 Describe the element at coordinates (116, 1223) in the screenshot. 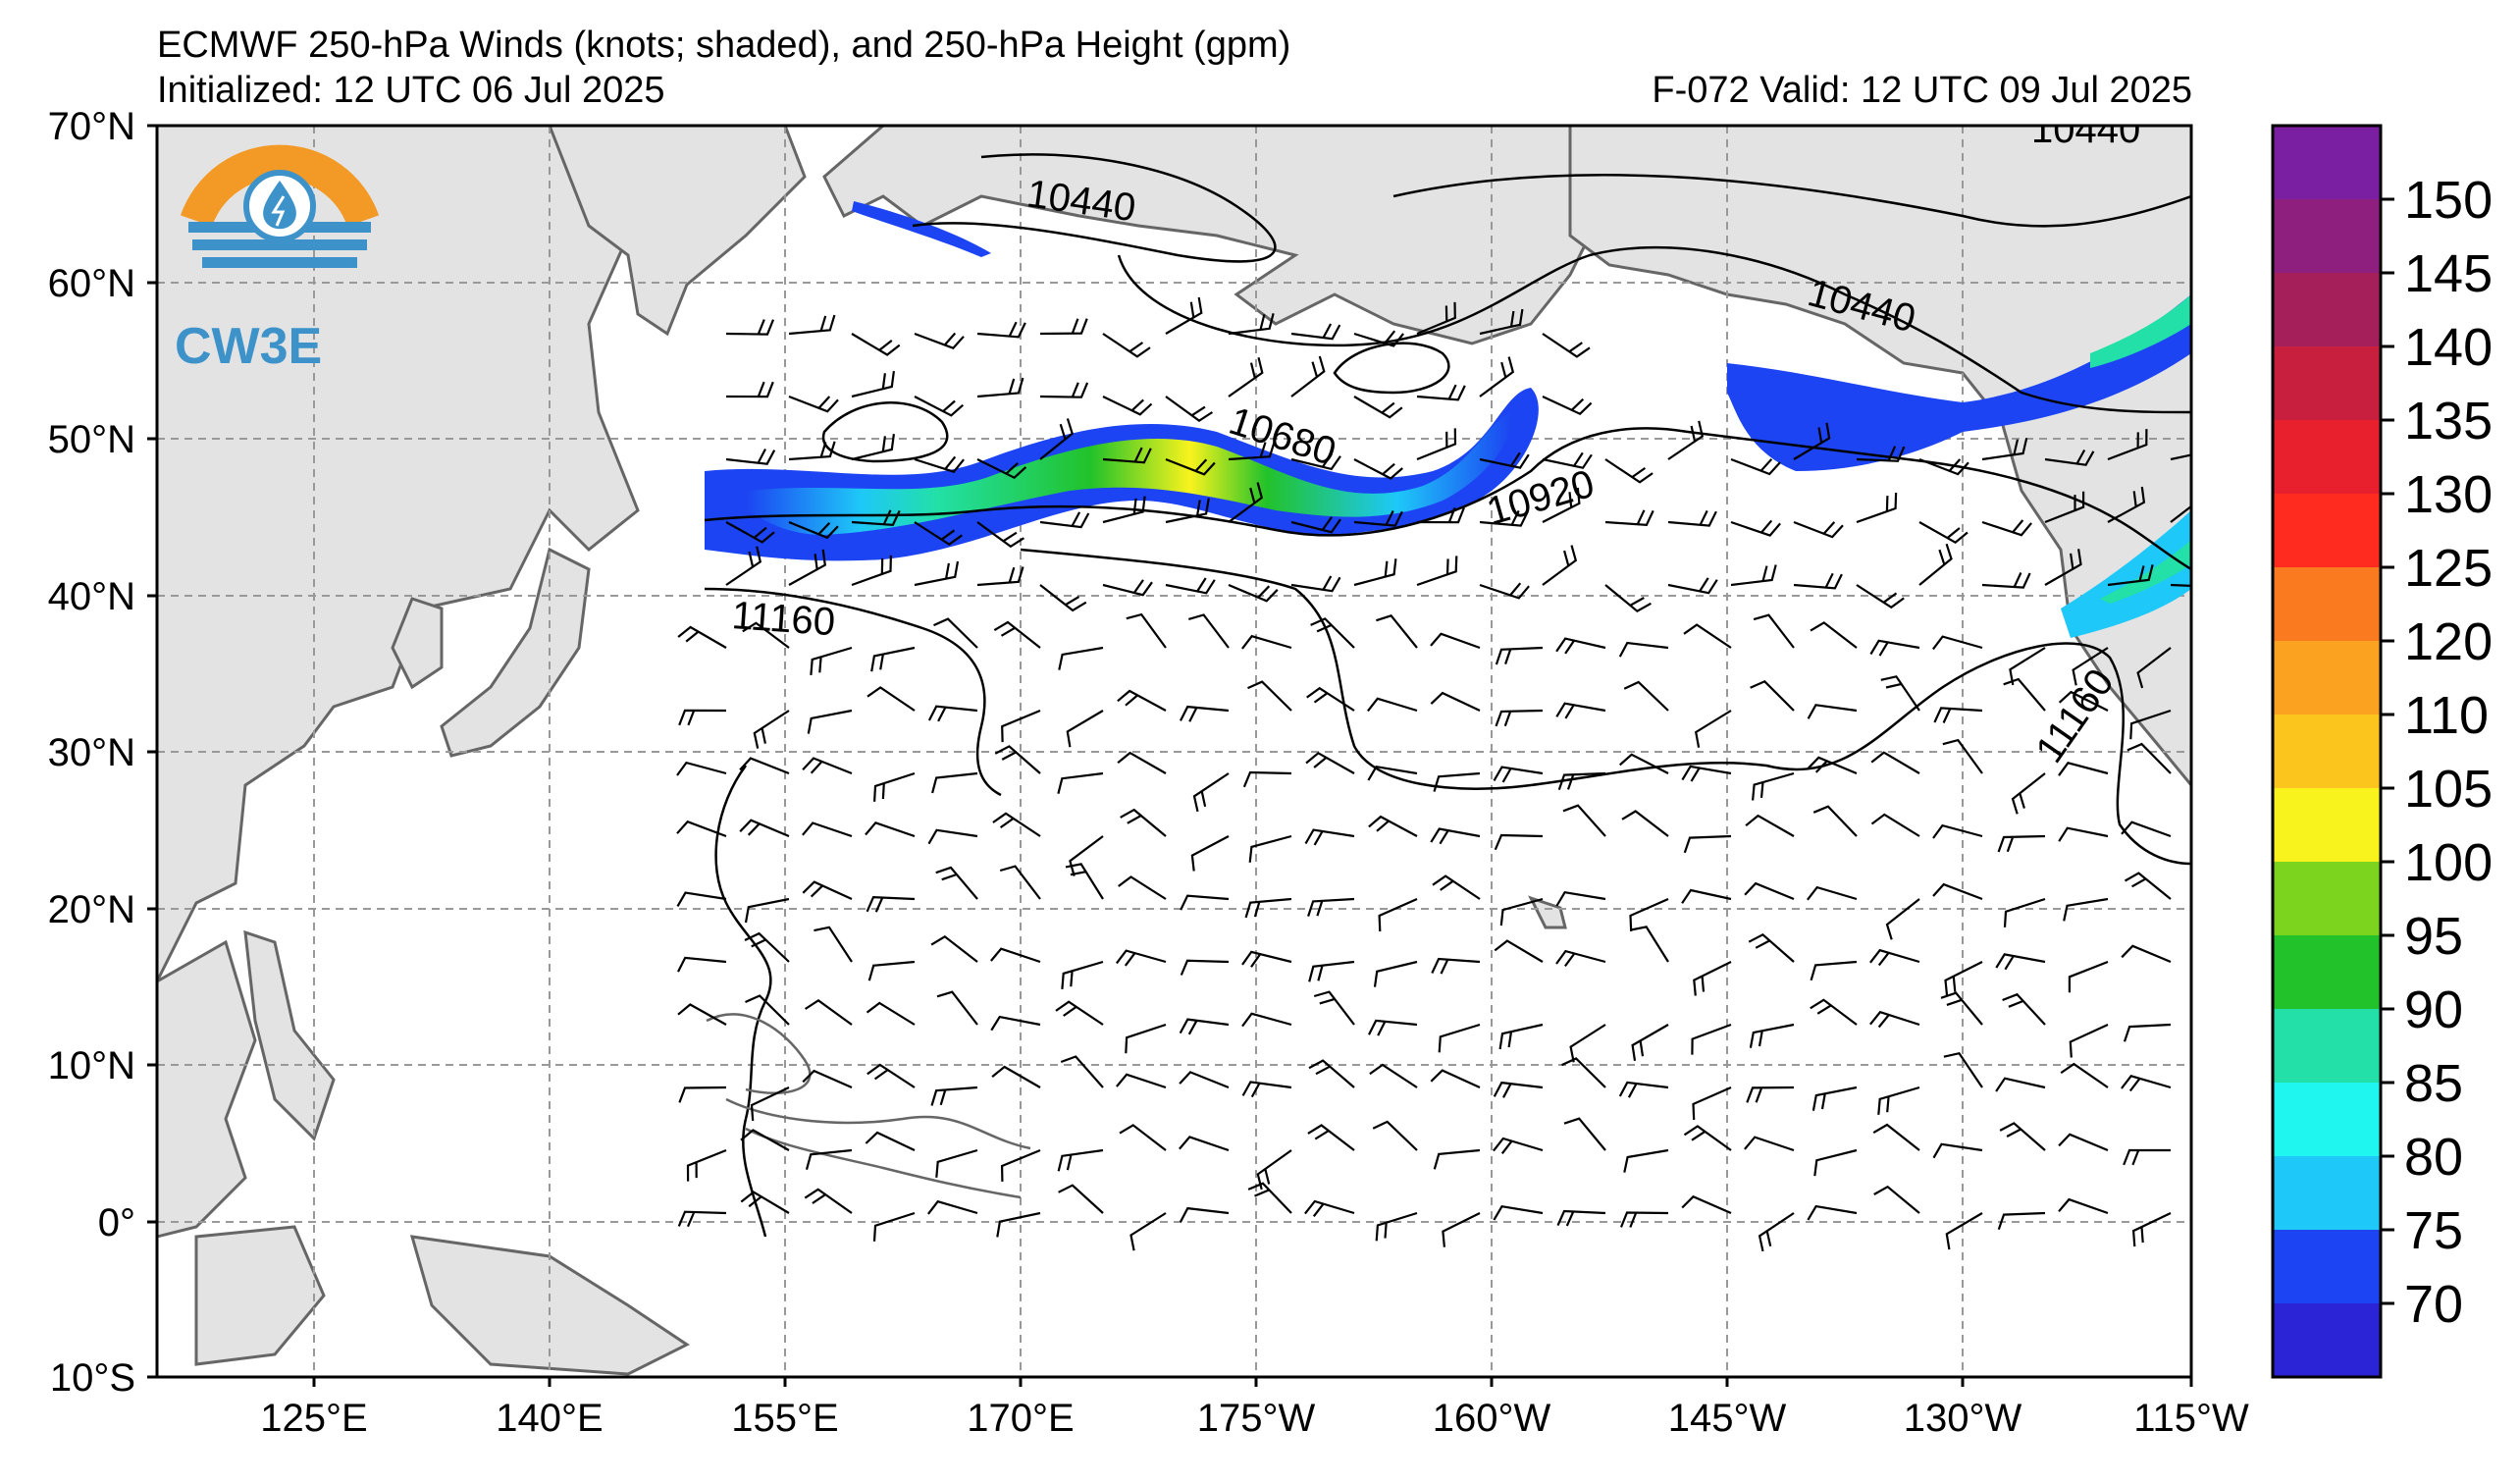

I see `lat-label: 0°` at that location.